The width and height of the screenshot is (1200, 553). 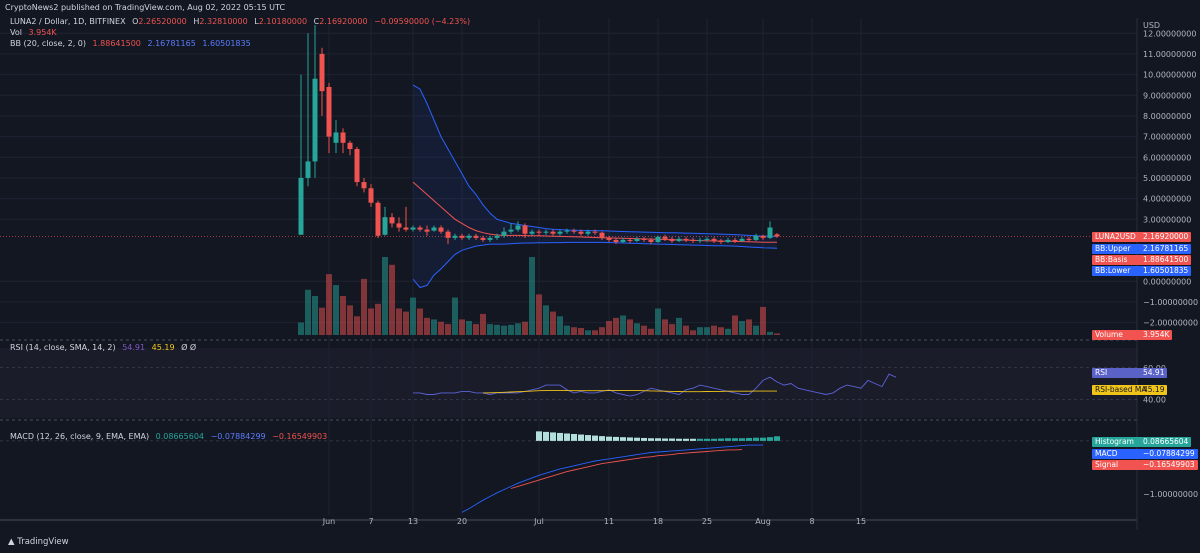 What do you see at coordinates (1169, 33) in the screenshot?
I see `price-tick-label: 12.00000000` at bounding box center [1169, 33].